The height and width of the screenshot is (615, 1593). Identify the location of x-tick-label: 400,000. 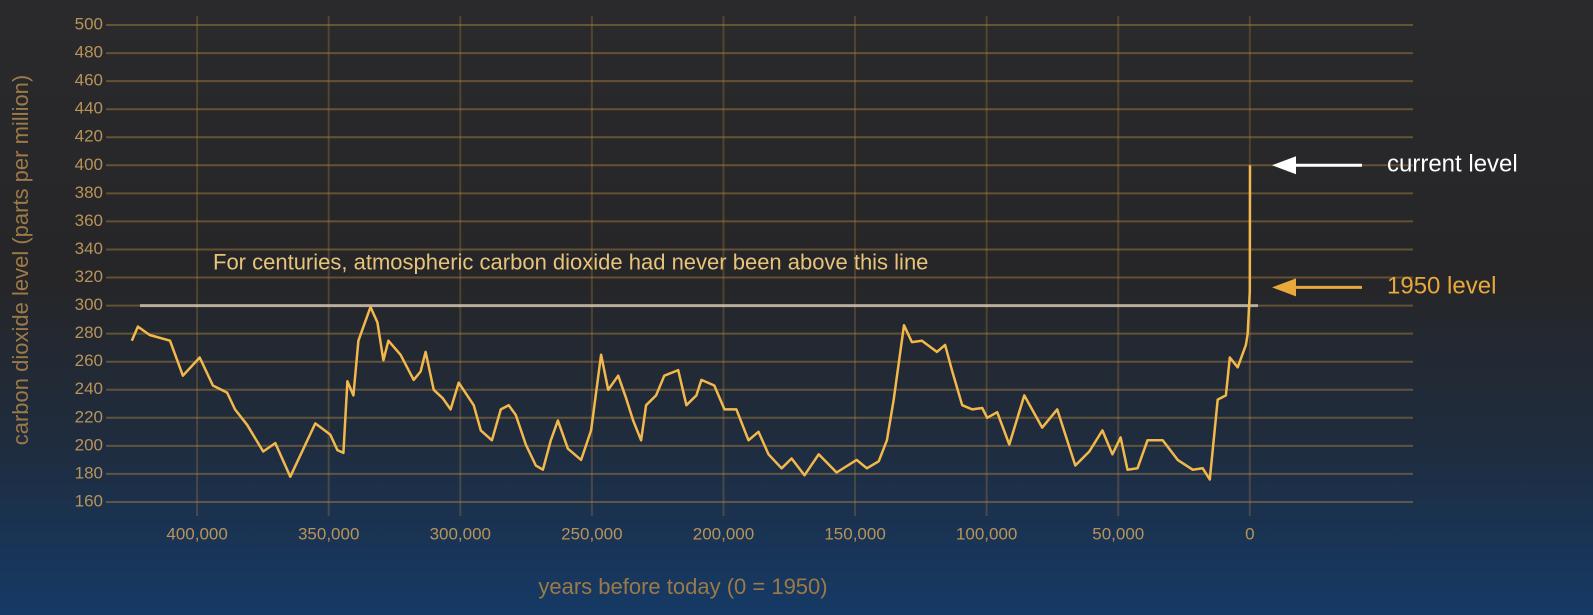
(196, 533).